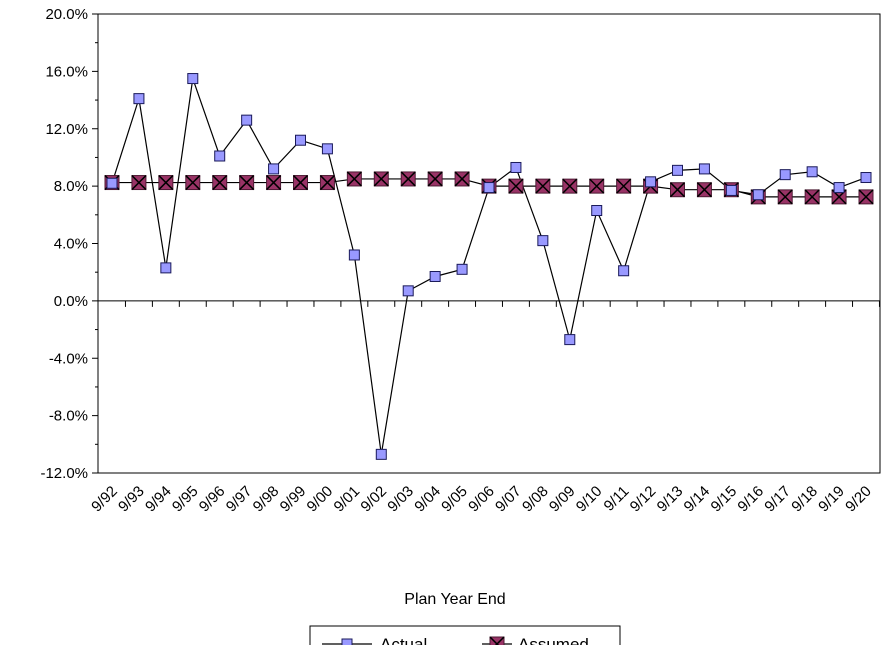  Describe the element at coordinates (562, 499) in the screenshot. I see `x-tick-label: 9/09` at that location.